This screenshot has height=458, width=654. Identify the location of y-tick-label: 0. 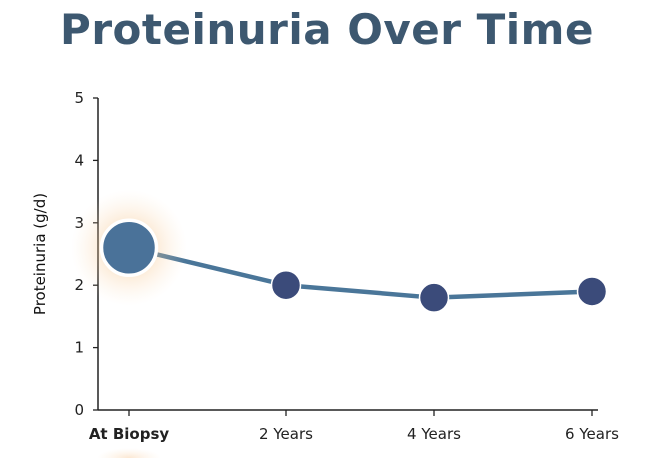
(79, 410).